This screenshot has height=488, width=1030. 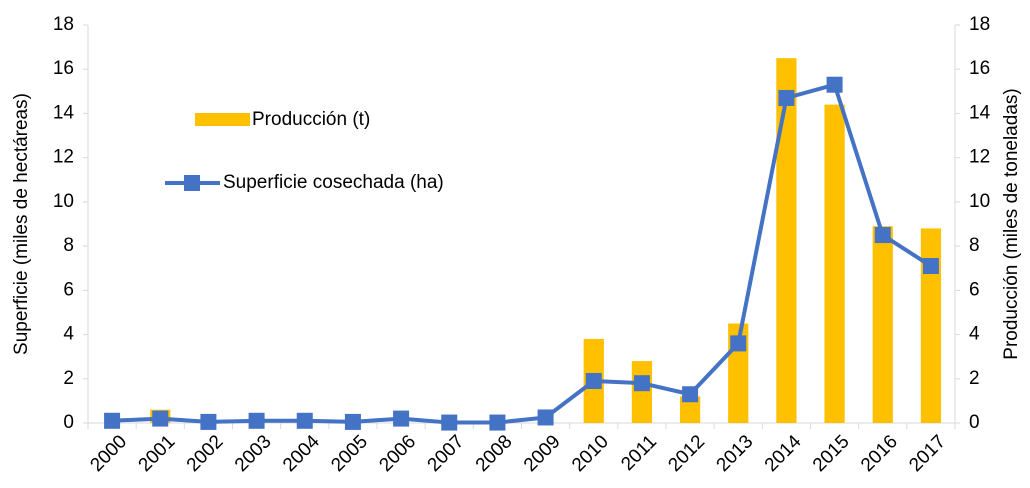 I want to click on x-tick-label: 2005, so click(x=349, y=453).